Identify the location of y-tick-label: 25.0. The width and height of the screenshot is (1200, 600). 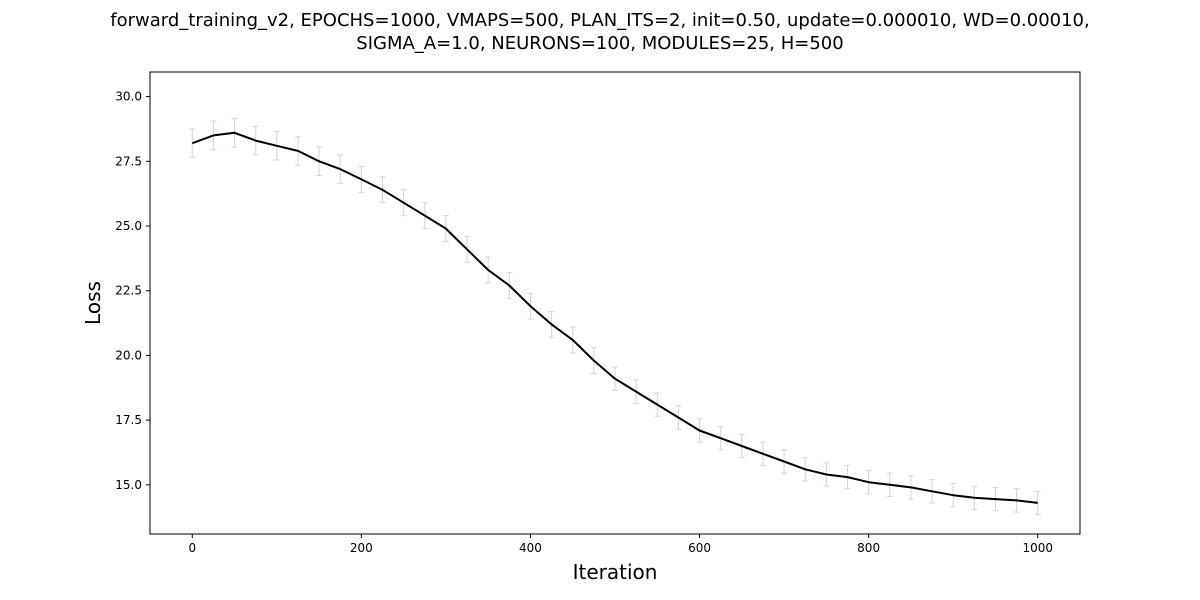
(128, 226).